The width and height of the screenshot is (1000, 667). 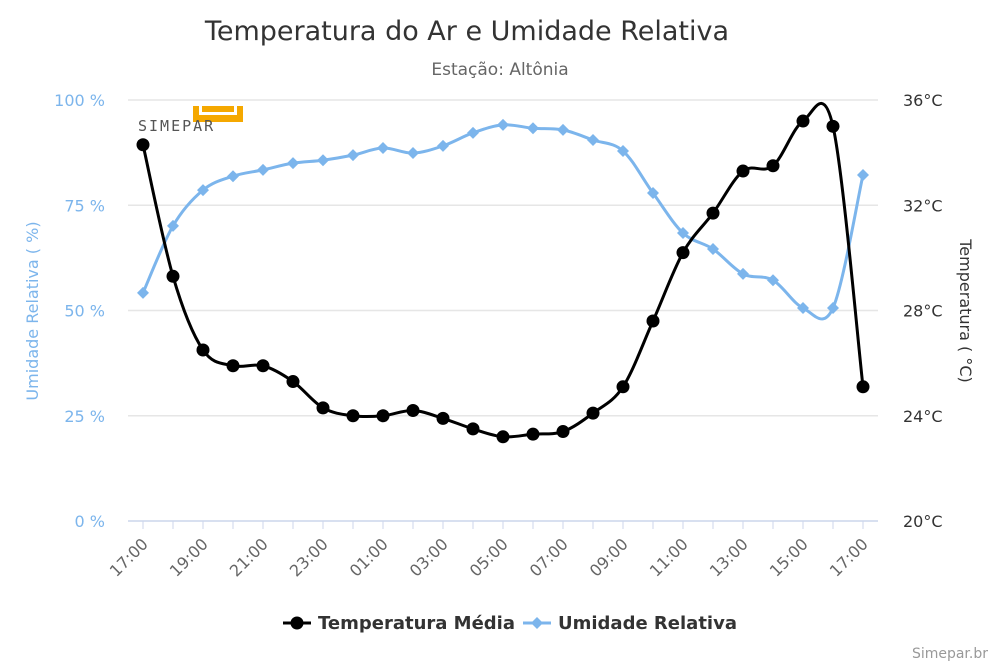 I want to click on legend-item: Umidade Relativa, so click(x=630, y=623).